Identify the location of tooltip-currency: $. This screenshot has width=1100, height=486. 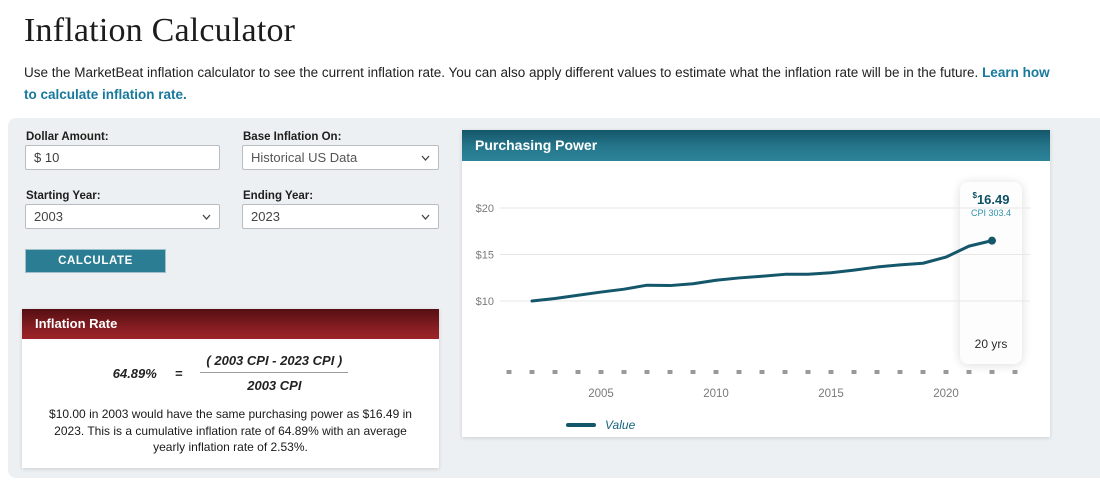
(974, 195).